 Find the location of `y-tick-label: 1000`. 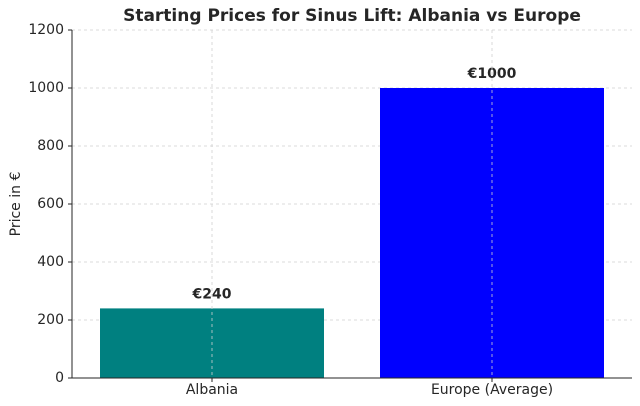

y-tick-label: 1000 is located at coordinates (46, 88).